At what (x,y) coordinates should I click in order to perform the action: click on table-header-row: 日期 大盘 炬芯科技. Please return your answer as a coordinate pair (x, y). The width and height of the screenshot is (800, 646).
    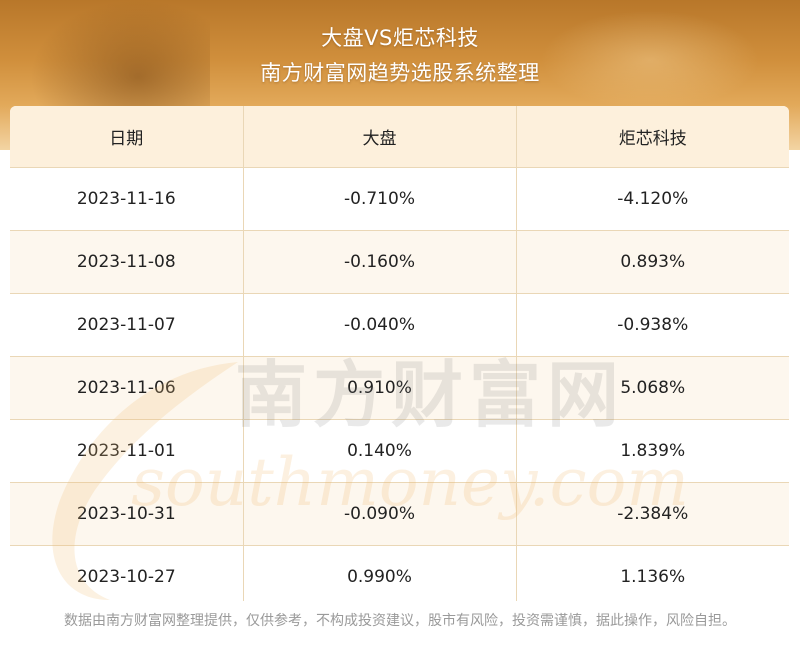
    Looking at the image, I should click on (399, 137).